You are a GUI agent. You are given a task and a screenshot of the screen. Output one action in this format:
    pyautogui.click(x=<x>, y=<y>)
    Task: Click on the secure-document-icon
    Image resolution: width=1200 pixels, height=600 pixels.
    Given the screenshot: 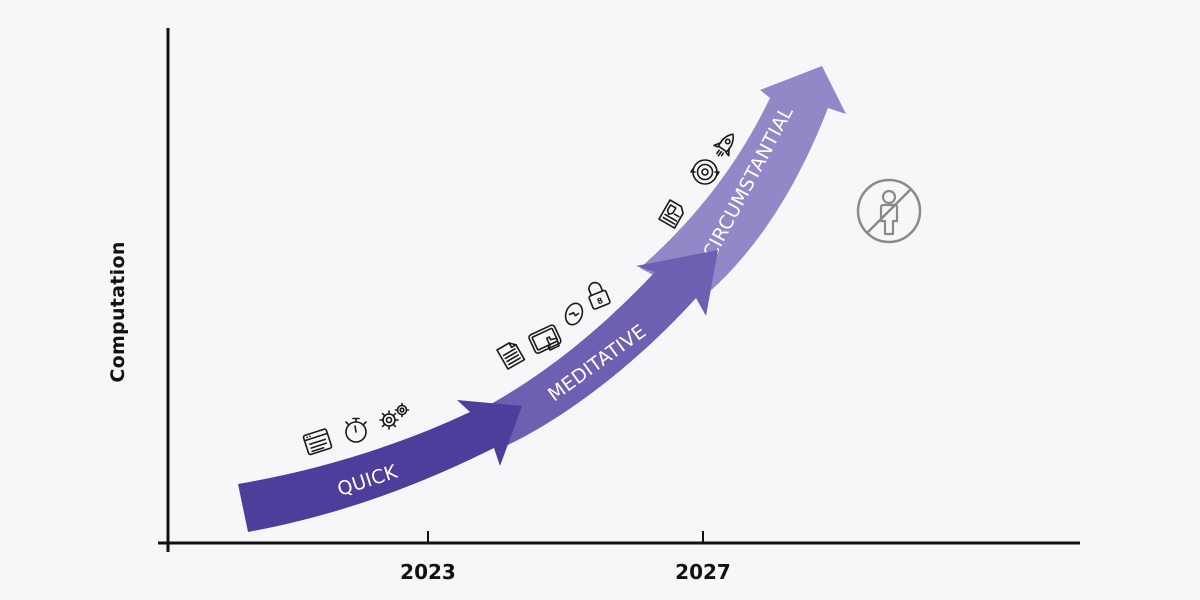 What is the action you would take?
    pyautogui.click(x=671, y=214)
    